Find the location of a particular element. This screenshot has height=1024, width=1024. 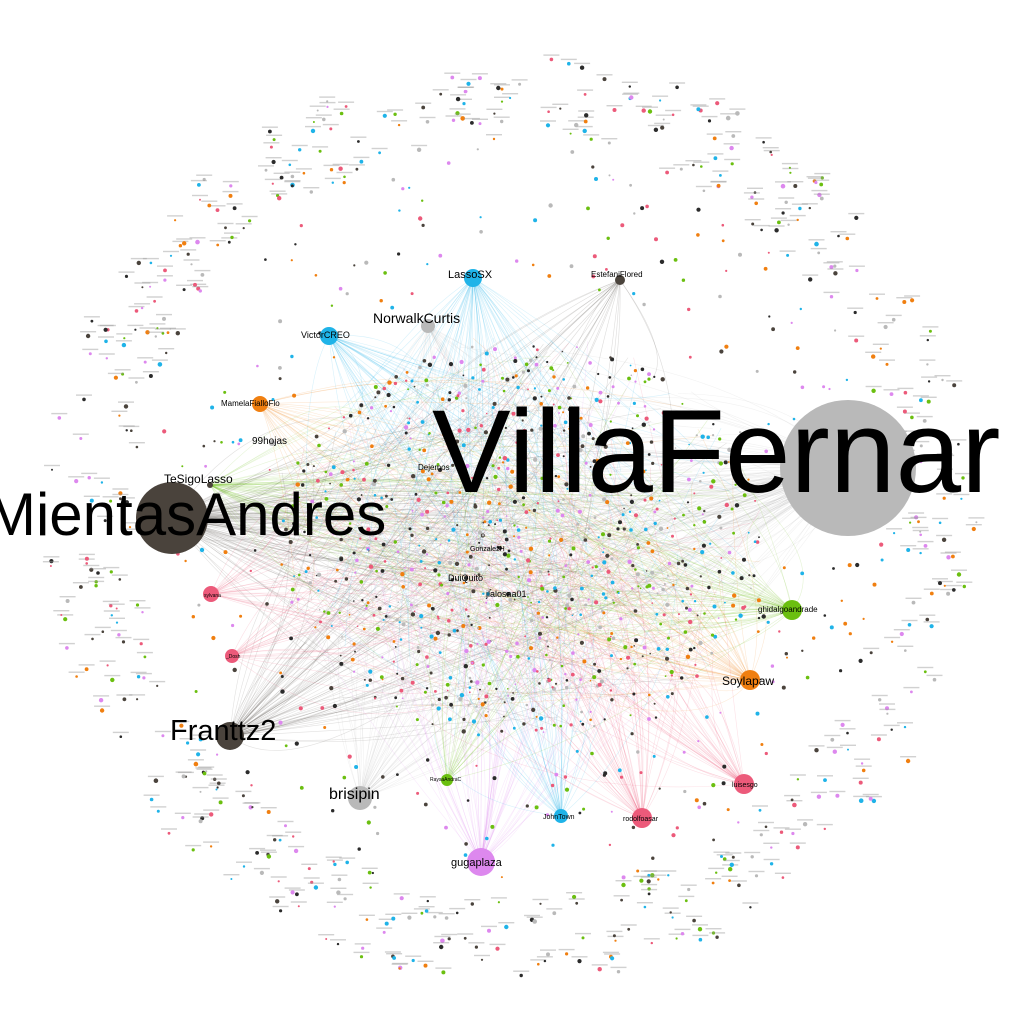

node-gonzalez is located at coordinates (500, 548).